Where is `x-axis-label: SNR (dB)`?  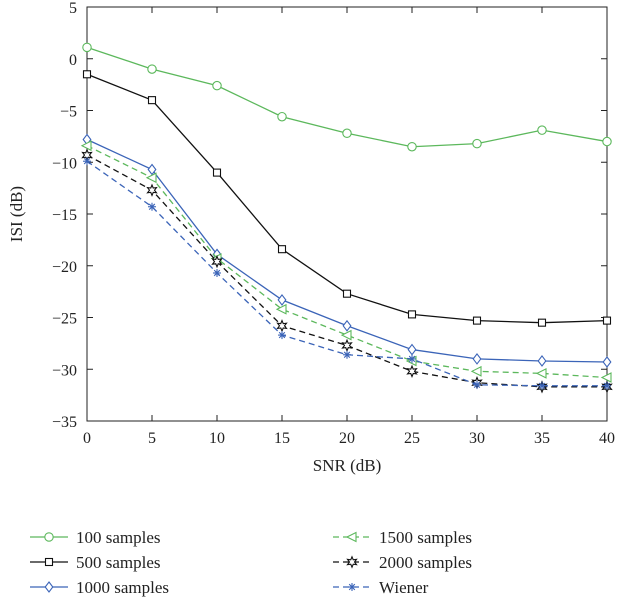 x-axis-label: SNR (dB) is located at coordinates (347, 465).